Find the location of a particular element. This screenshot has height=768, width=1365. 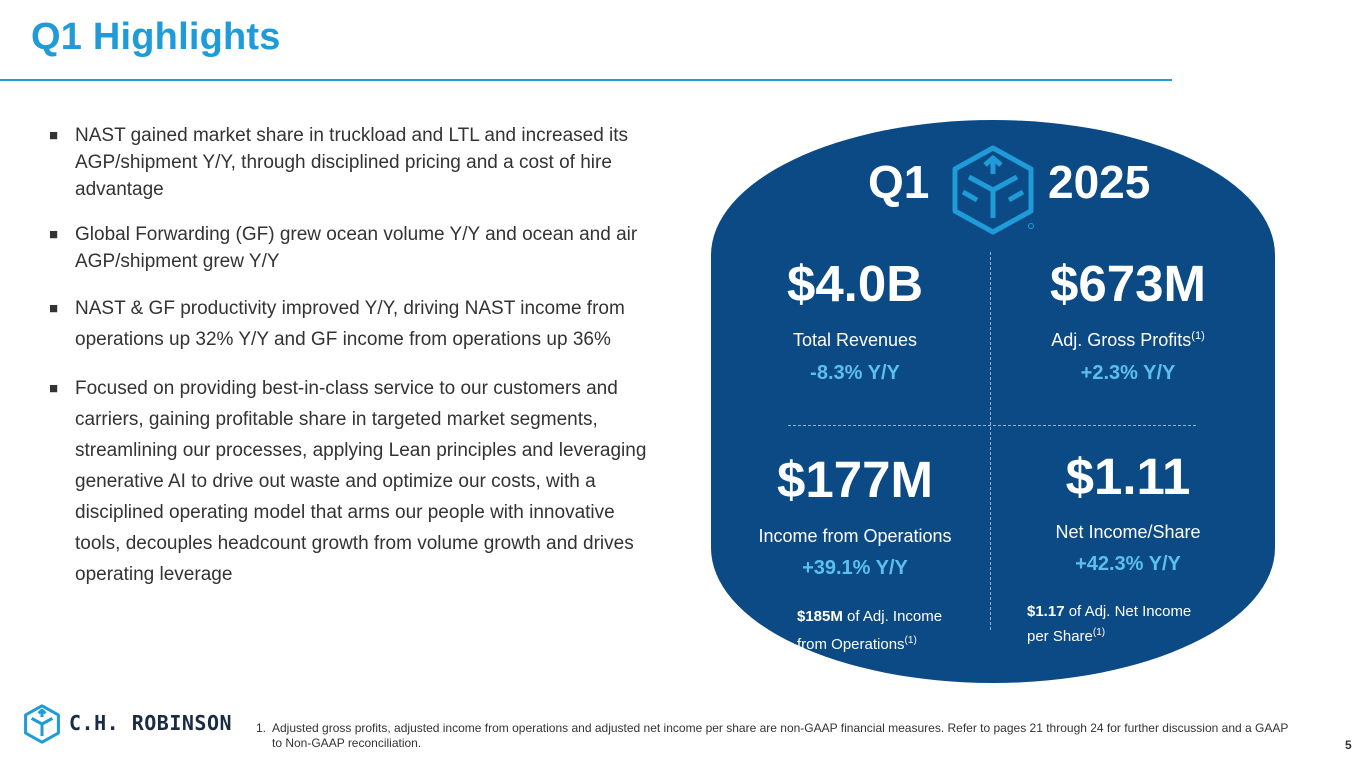

page-title: Q1 Highlights is located at coordinates (156, 37).